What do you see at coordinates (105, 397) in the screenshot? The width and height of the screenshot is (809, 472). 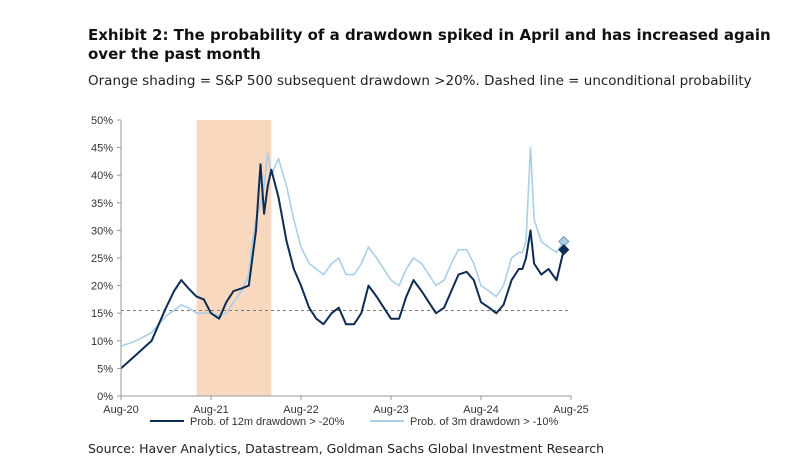 I see `y-tick-label: 0%` at bounding box center [105, 397].